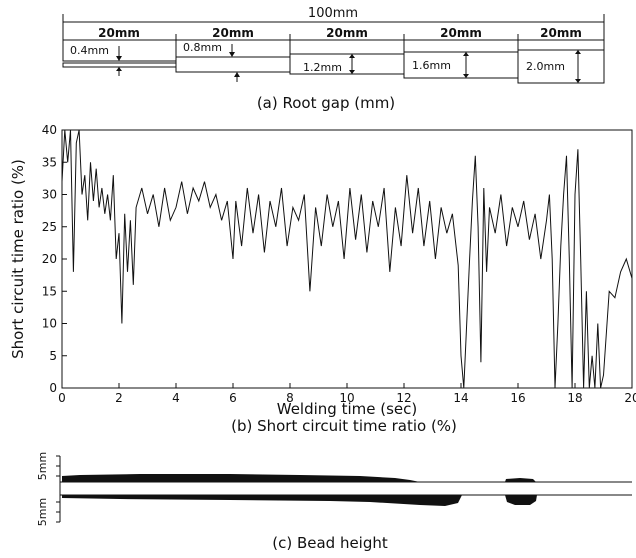 The image size is (636, 558). I want to click on panel-a-caption: (a) Root gap (mm), so click(326, 103).